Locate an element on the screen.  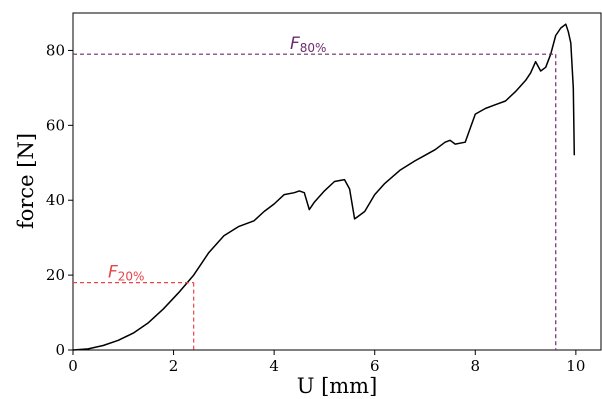
y-axis-label: force [N] is located at coordinates (26, 181).